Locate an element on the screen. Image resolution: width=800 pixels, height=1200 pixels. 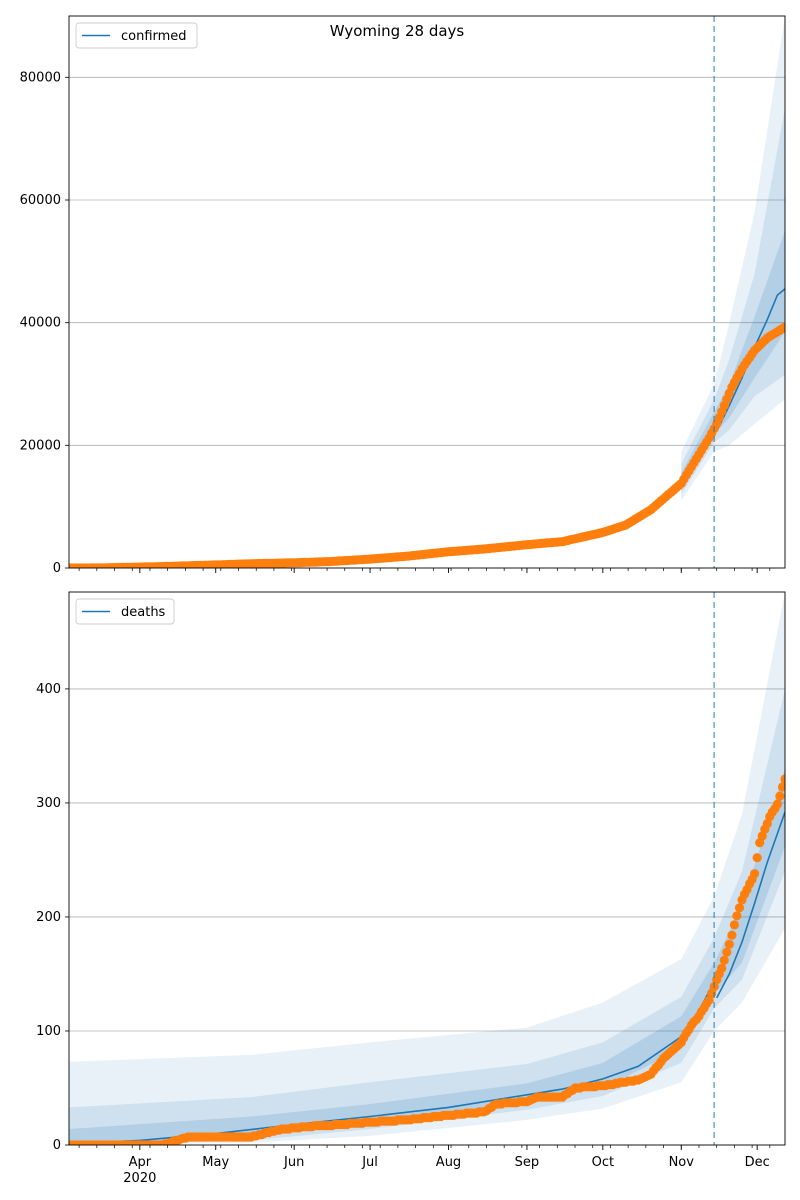
x-tick-label: Aug is located at coordinates (448, 1162).